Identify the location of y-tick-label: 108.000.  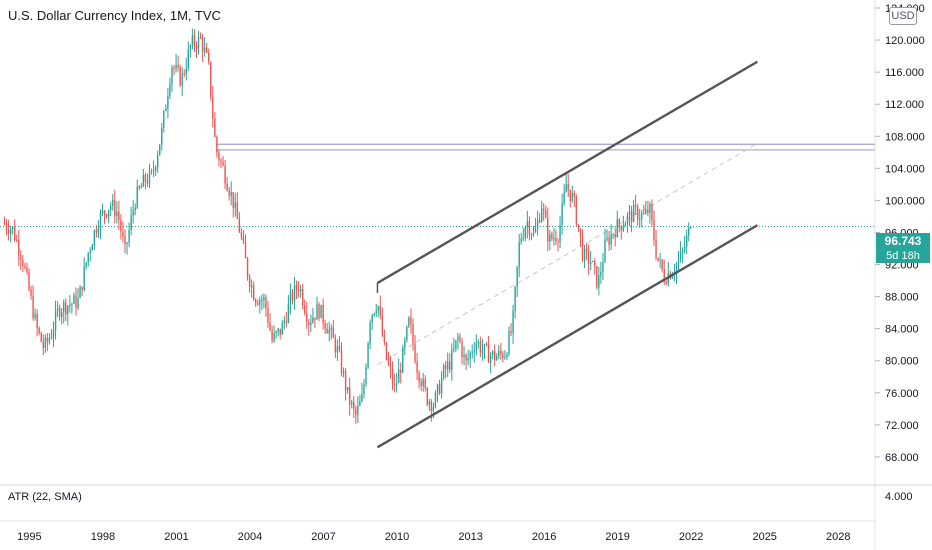
(905, 137).